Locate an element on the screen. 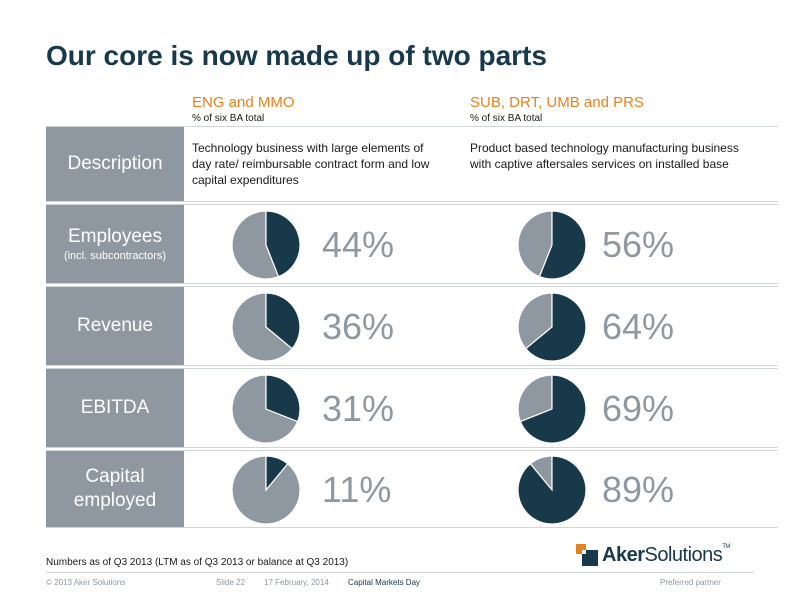 Image resolution: width=800 pixels, height=600 pixels. pie-employees-eng-mmo is located at coordinates (266, 245).